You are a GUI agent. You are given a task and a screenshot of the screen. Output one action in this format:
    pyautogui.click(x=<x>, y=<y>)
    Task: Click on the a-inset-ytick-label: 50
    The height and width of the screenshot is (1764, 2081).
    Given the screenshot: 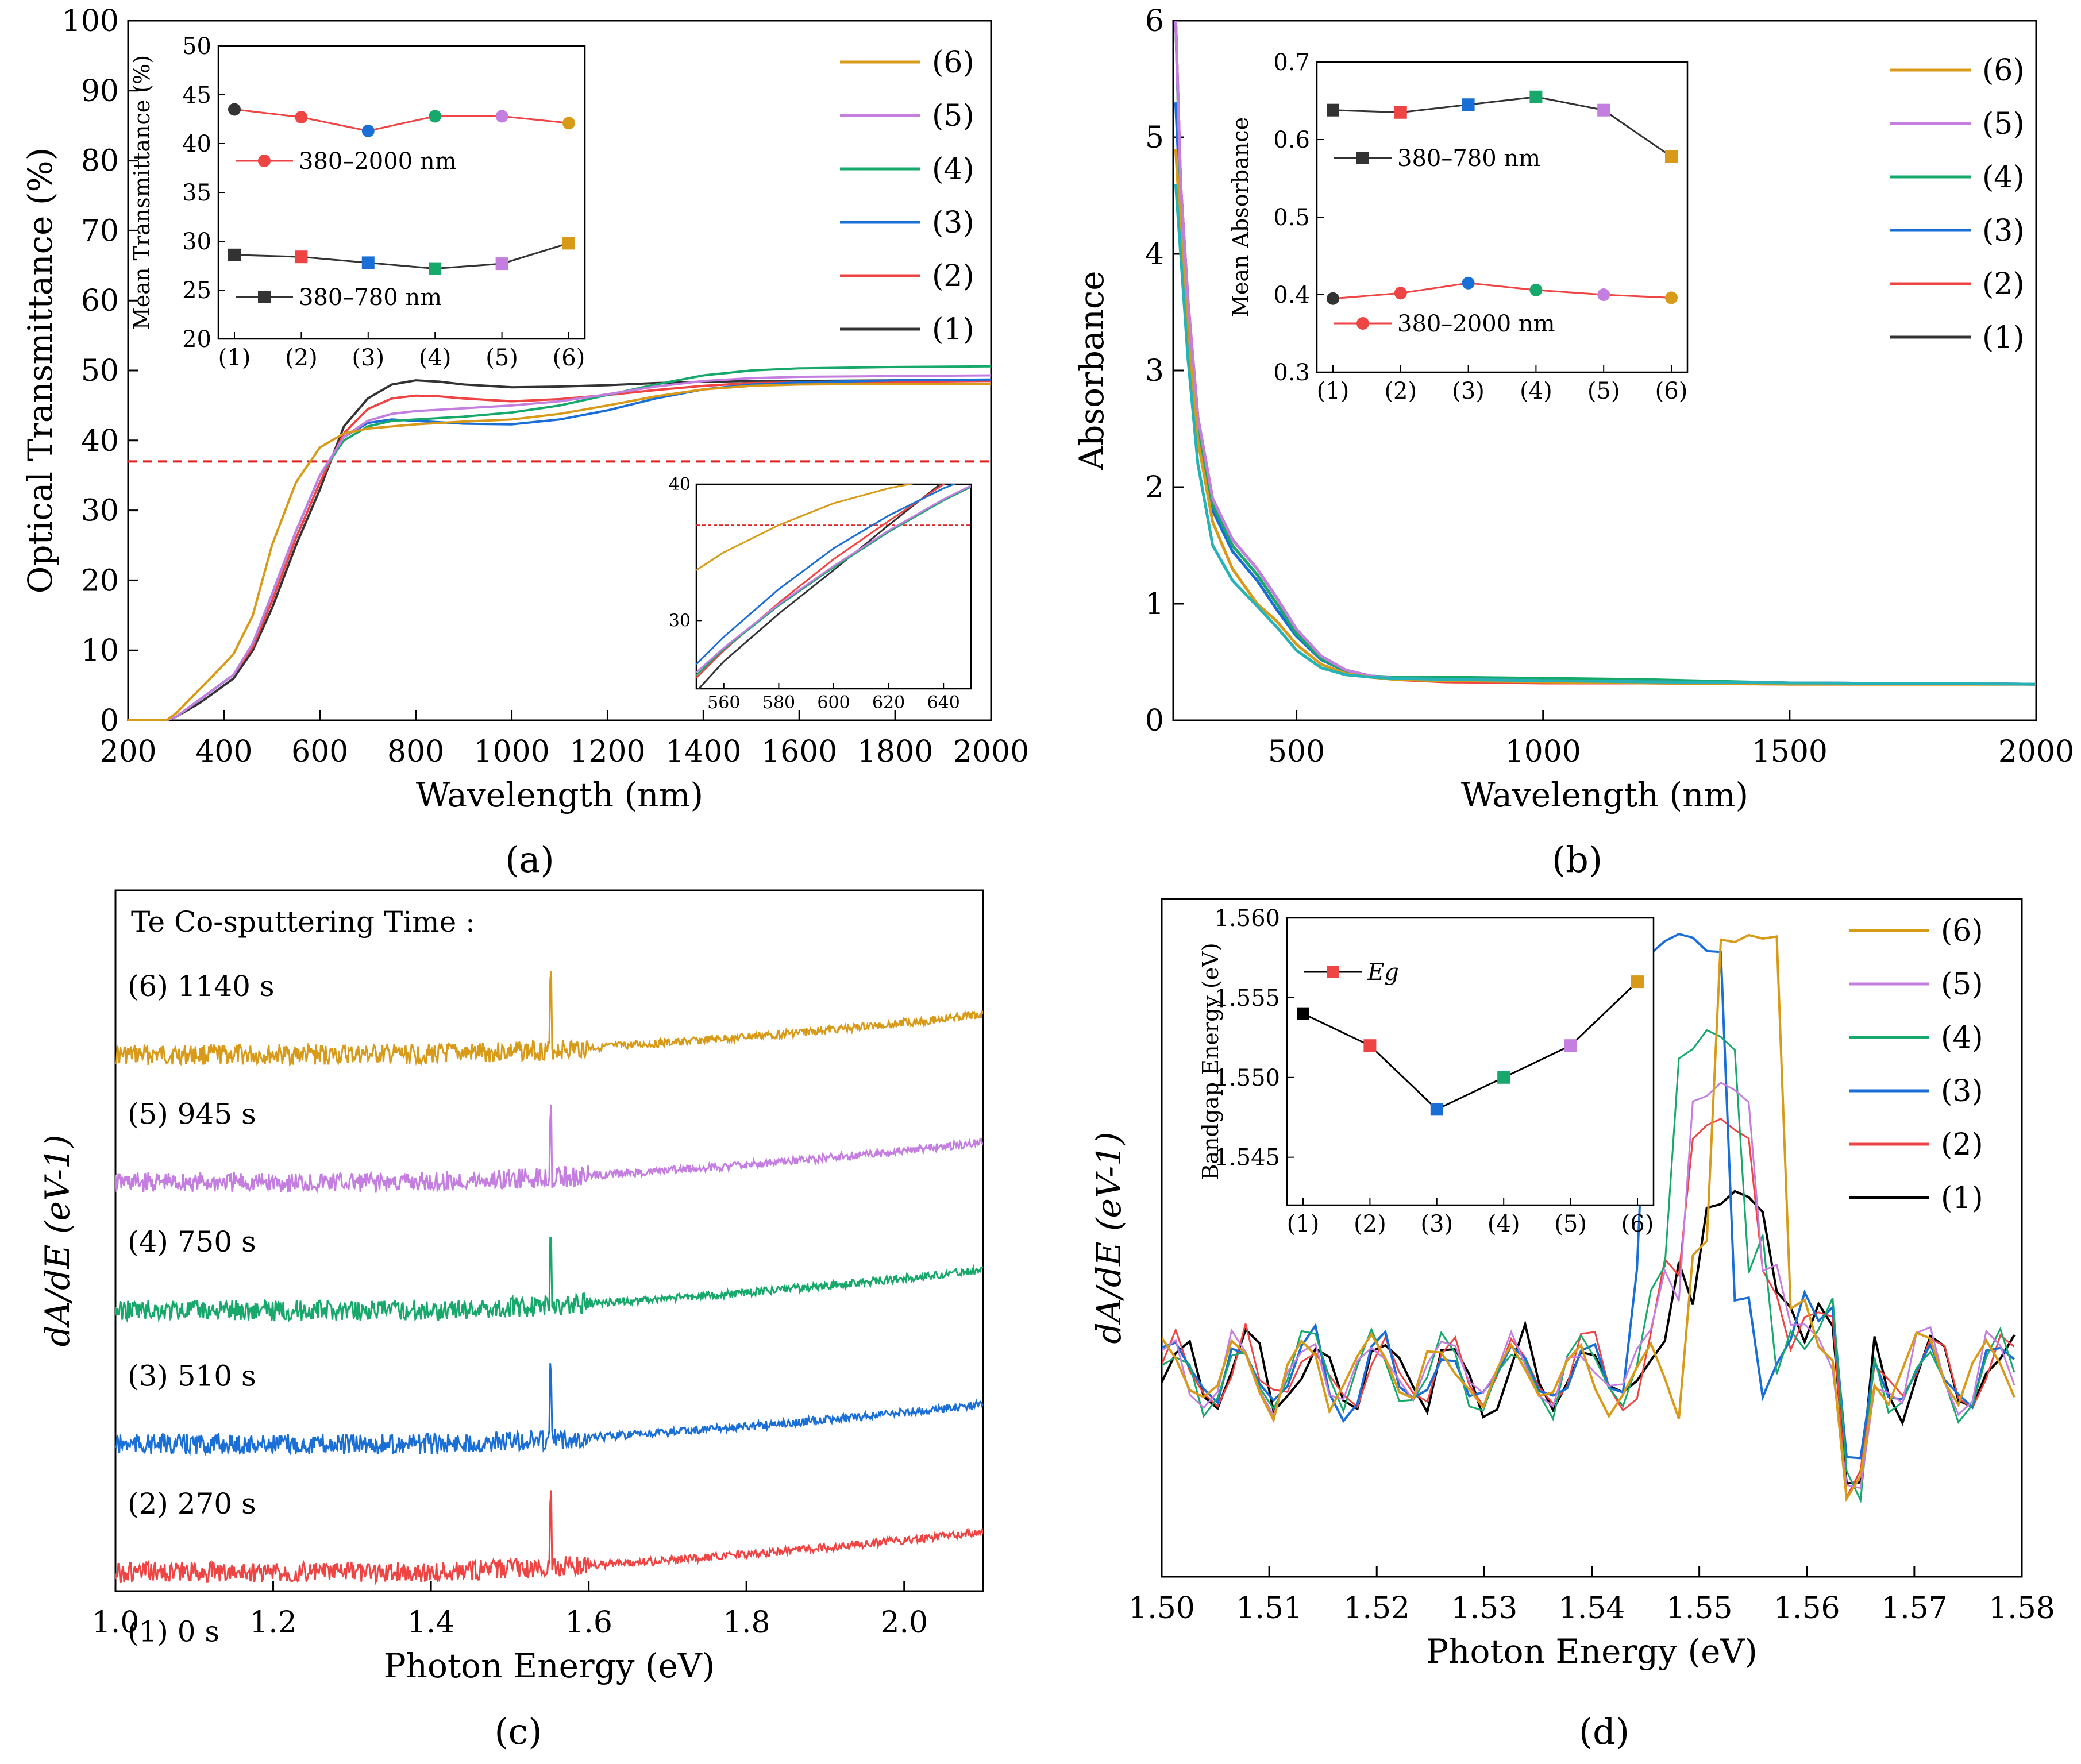 What is the action you would take?
    pyautogui.click(x=197, y=46)
    